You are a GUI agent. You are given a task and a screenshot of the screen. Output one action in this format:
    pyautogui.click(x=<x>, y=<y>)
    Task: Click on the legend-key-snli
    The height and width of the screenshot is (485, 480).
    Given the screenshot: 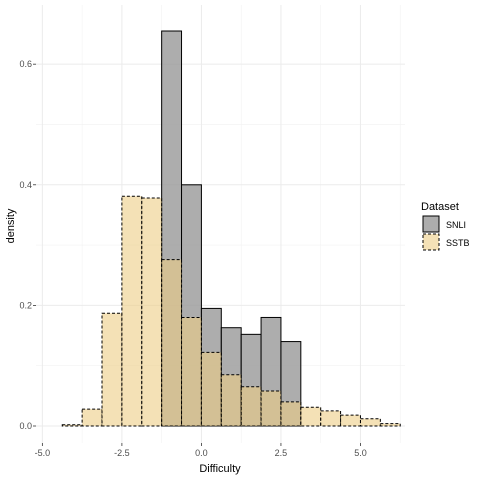 What is the action you would take?
    pyautogui.click(x=431, y=224)
    